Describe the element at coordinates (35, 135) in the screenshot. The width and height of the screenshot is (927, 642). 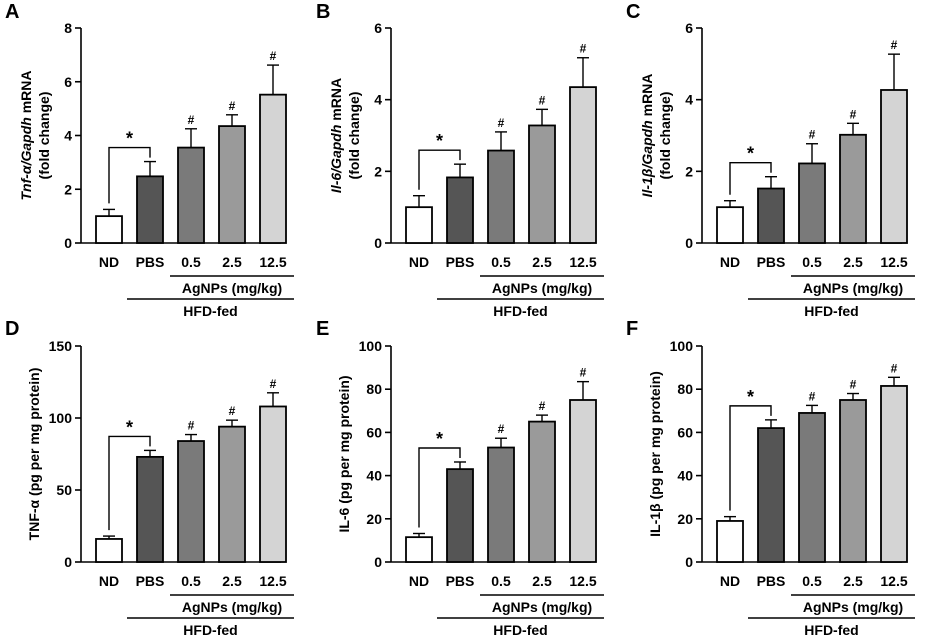
I see `y-axis-label: Tnf-α/Gapdh mRNA (fold change)` at that location.